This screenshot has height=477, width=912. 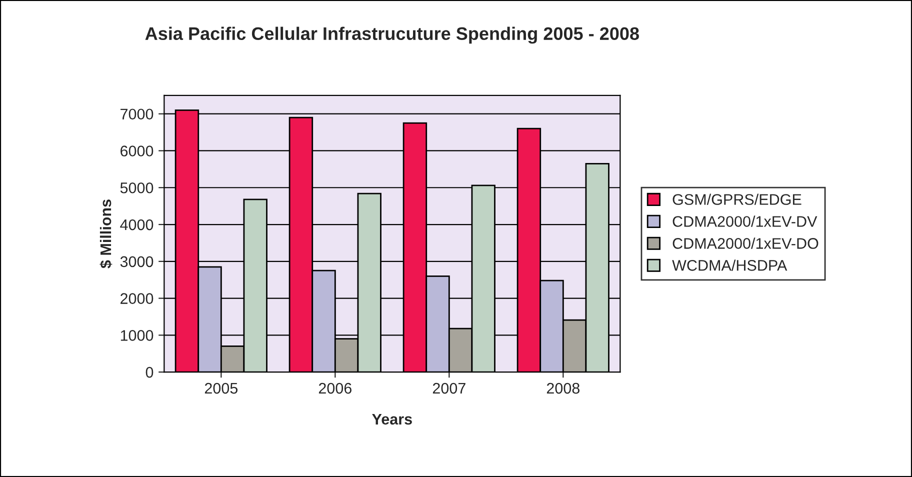 I want to click on x-axis-title: Years, so click(x=392, y=419).